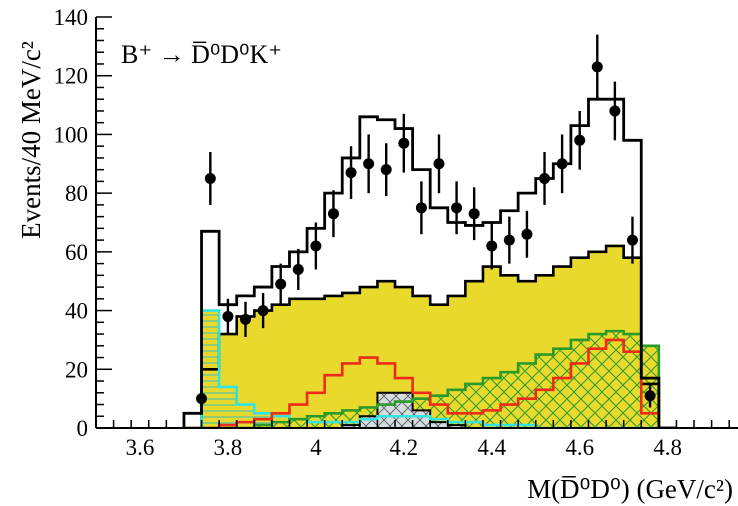 The image size is (738, 506). What do you see at coordinates (201, 54) in the screenshot?
I see `process-label: B⁺ → D̅⁰D⁰K⁺` at bounding box center [201, 54].